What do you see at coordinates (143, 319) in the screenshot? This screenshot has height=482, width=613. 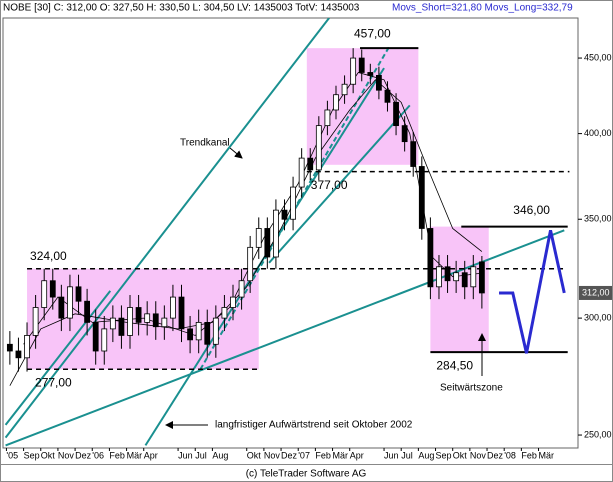 I see `zone-box` at bounding box center [143, 319].